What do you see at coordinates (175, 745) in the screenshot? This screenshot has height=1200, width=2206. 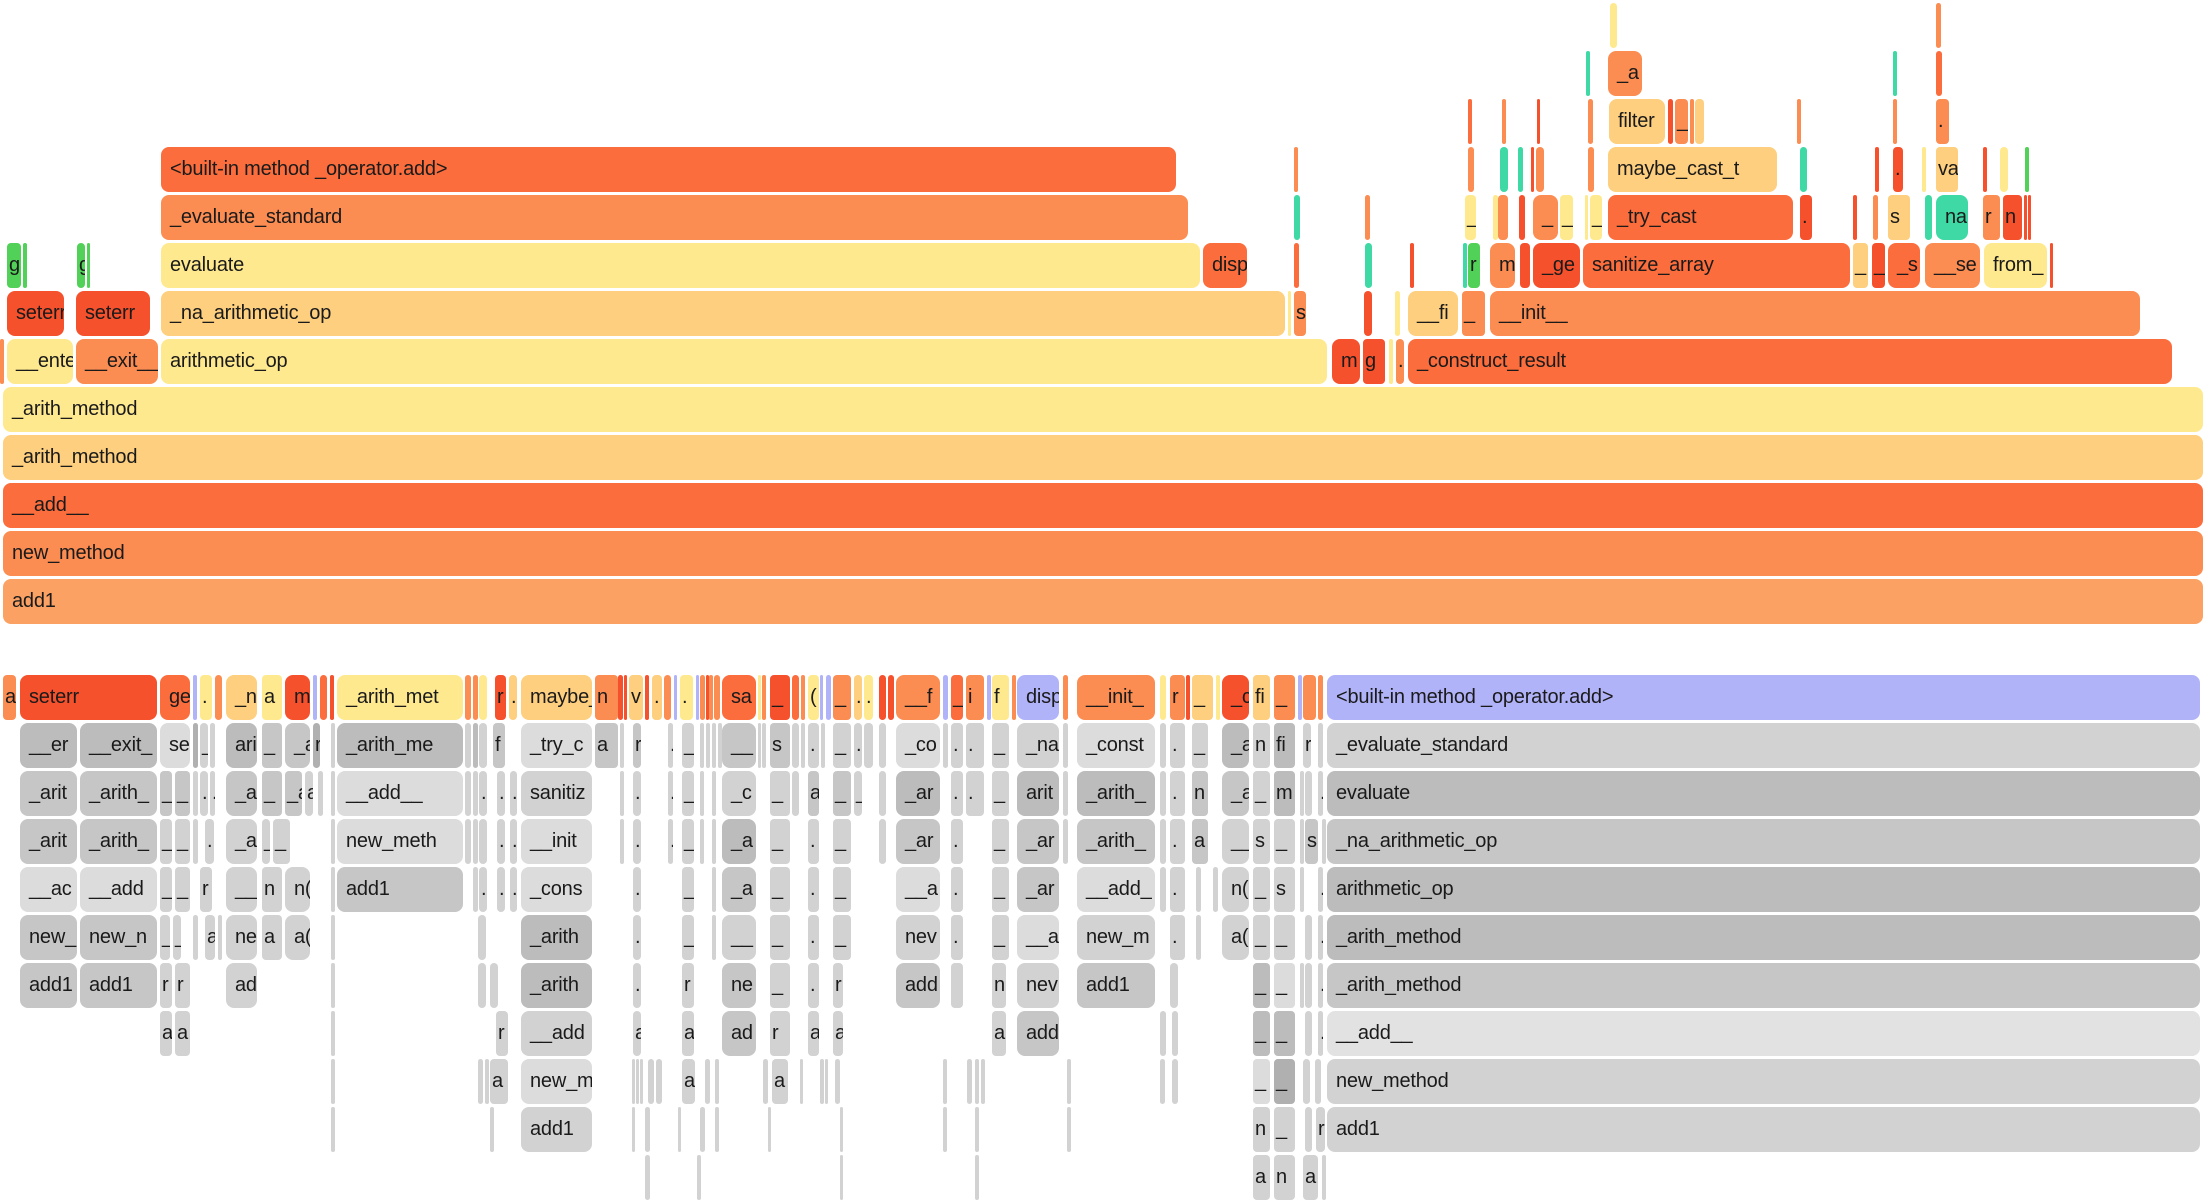 I see `flame-frame: se` at bounding box center [175, 745].